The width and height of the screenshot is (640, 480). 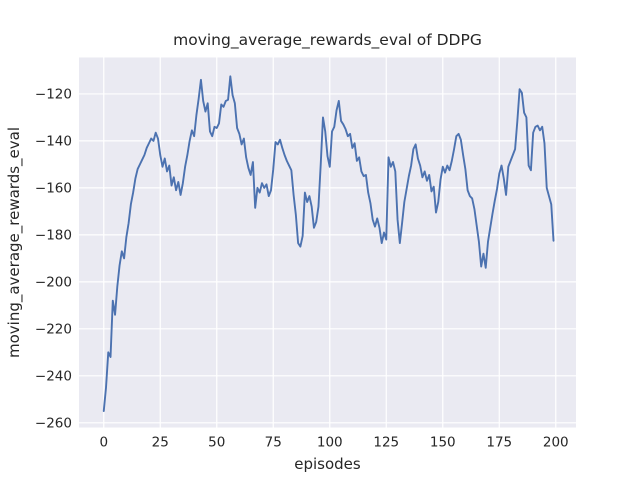 What do you see at coordinates (53, 189) in the screenshot?
I see `y-tick-label: −160` at bounding box center [53, 189].